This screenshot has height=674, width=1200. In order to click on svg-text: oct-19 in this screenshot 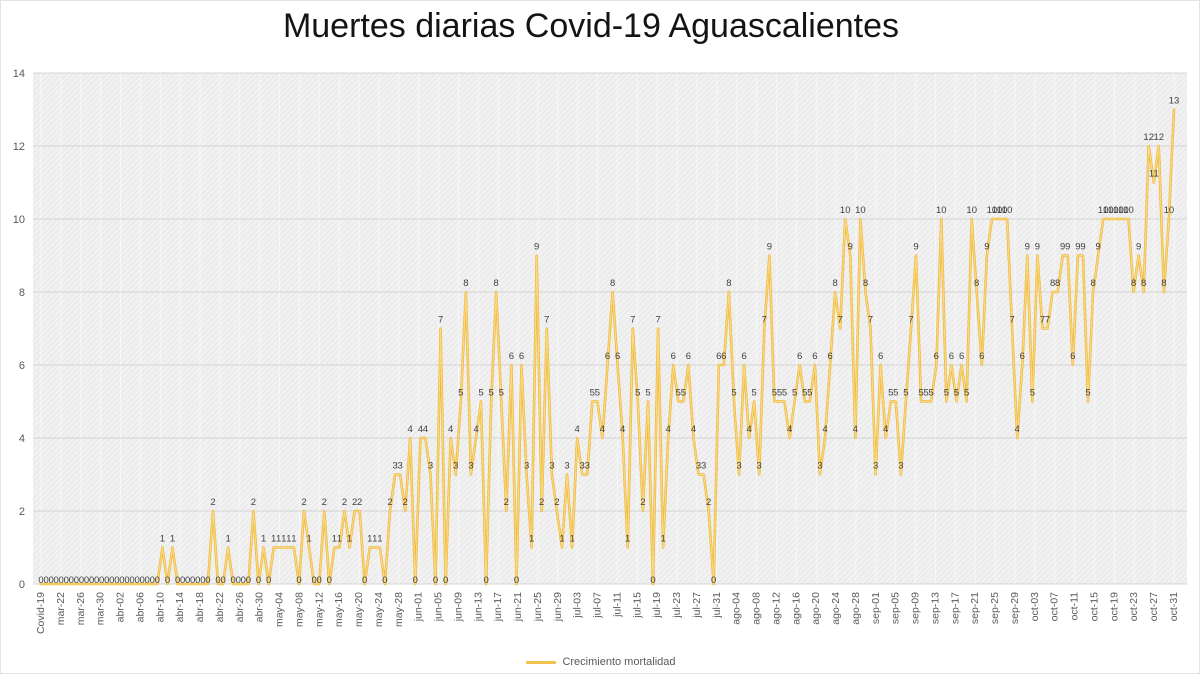, I will do `click(1114, 606)`.